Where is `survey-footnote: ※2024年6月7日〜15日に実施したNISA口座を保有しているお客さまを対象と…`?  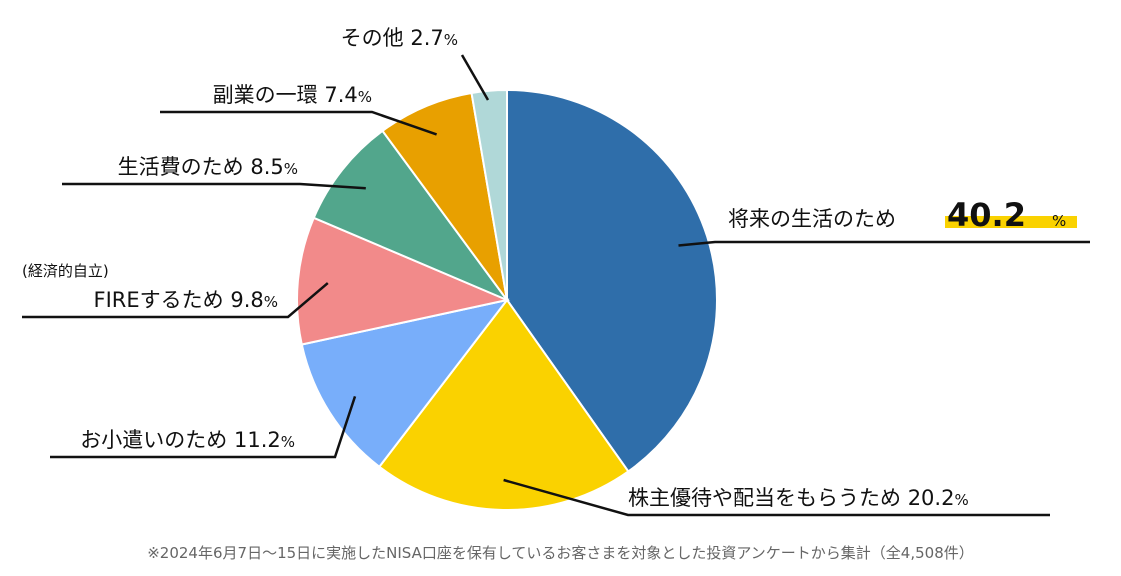 survey-footnote: ※2024年6月7日〜15日に実施したNISA口座を保有しているお客さまを対象と… is located at coordinates (560, 553).